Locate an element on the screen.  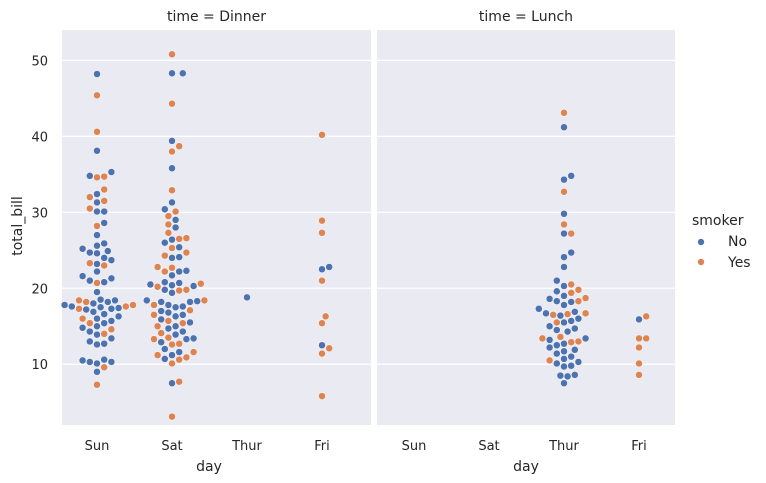
legend-title: smoker is located at coordinates (718, 221).